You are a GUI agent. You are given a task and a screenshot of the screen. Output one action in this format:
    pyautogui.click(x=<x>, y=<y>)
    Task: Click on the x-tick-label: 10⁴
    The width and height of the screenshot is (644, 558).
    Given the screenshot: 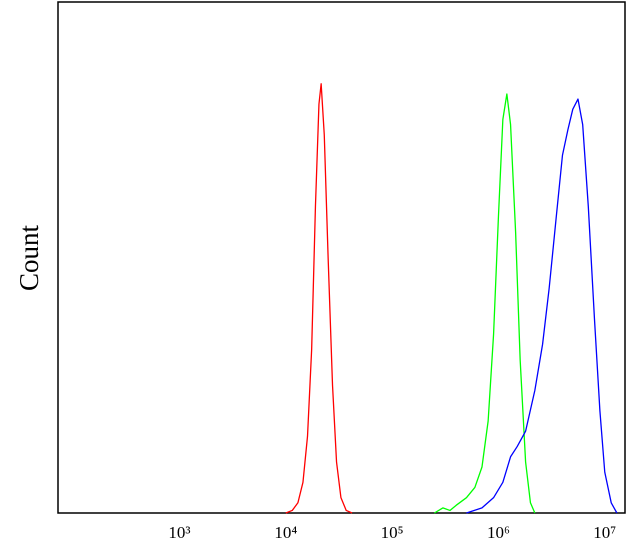 What is the action you would take?
    pyautogui.click(x=285, y=532)
    